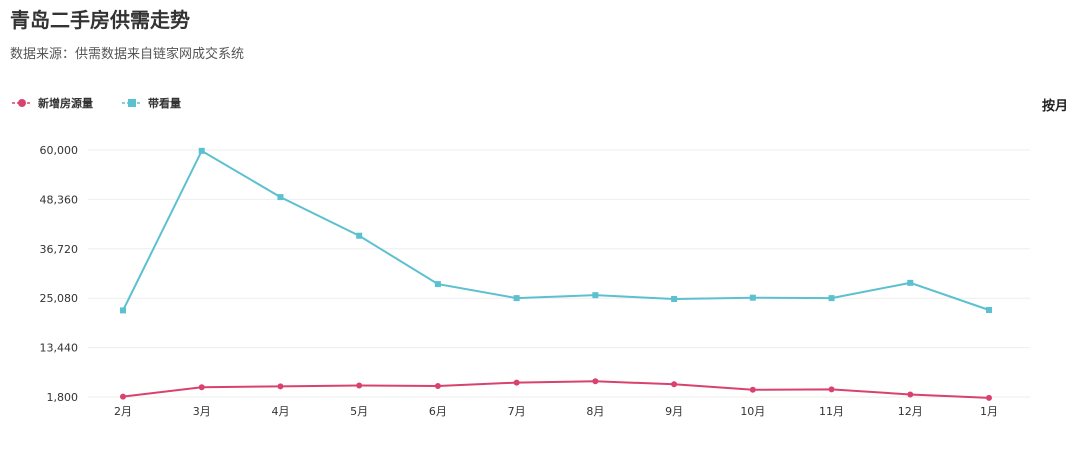 The height and width of the screenshot is (449, 1080). What do you see at coordinates (59, 249) in the screenshot?
I see `y-tick-label: 36,720` at bounding box center [59, 249].